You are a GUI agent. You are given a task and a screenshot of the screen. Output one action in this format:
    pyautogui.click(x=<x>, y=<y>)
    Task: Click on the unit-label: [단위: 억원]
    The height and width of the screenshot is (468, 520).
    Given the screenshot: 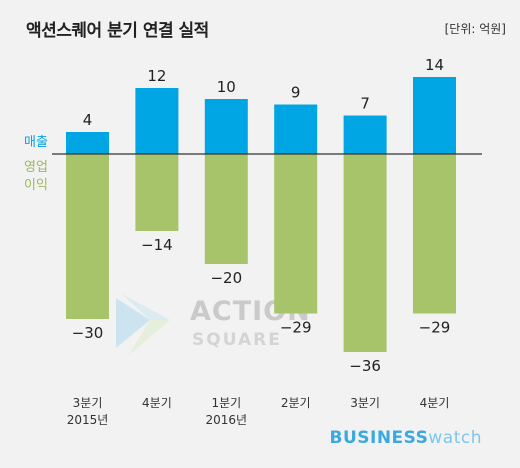 What is the action you would take?
    pyautogui.click(x=475, y=29)
    